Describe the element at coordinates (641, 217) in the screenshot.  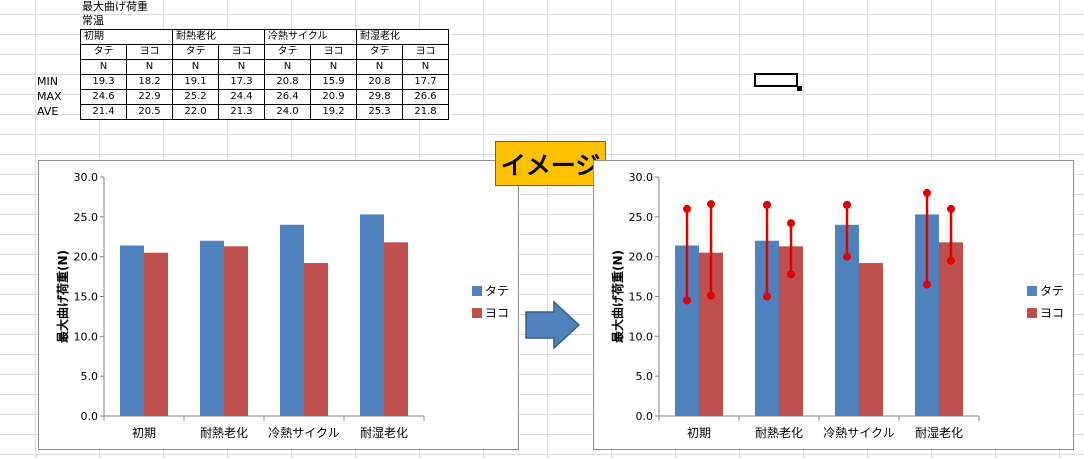
I see `y-tick-label: 25.0` at that location.